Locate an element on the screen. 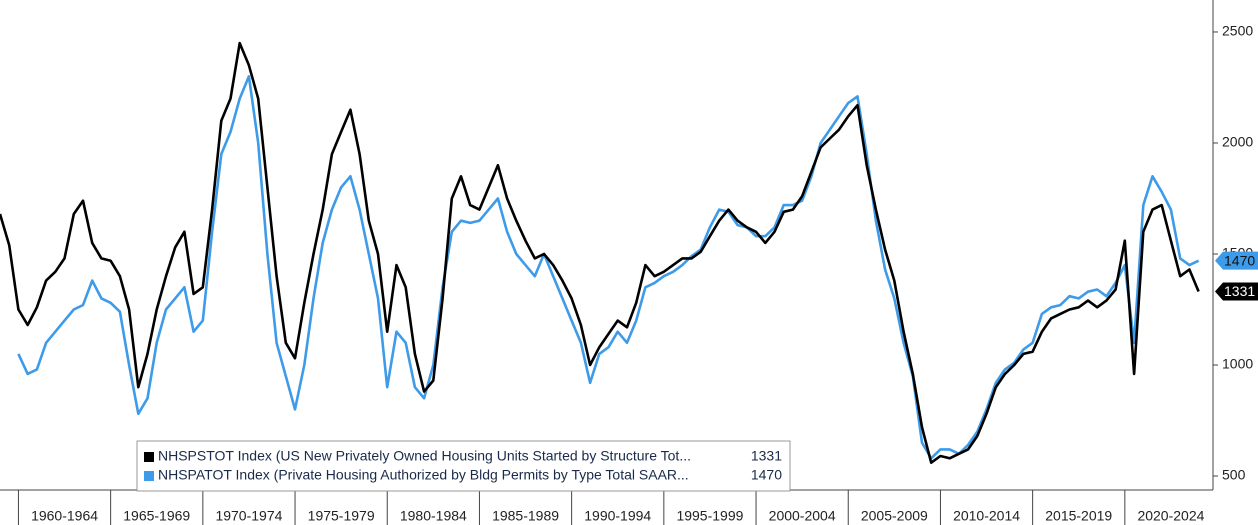 The width and height of the screenshot is (1258, 525). x-tick-label: 1965-1969 is located at coordinates (156, 516).